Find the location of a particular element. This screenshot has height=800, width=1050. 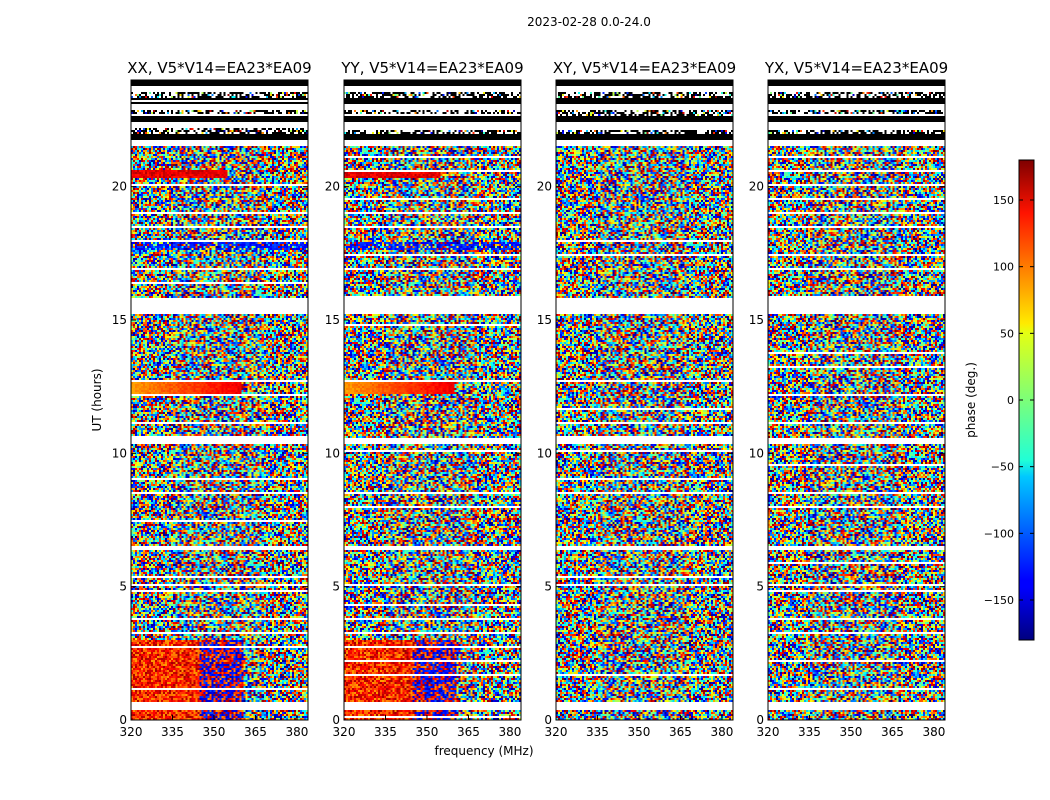

colorbar-label: phase (deg.) is located at coordinates (971, 400).